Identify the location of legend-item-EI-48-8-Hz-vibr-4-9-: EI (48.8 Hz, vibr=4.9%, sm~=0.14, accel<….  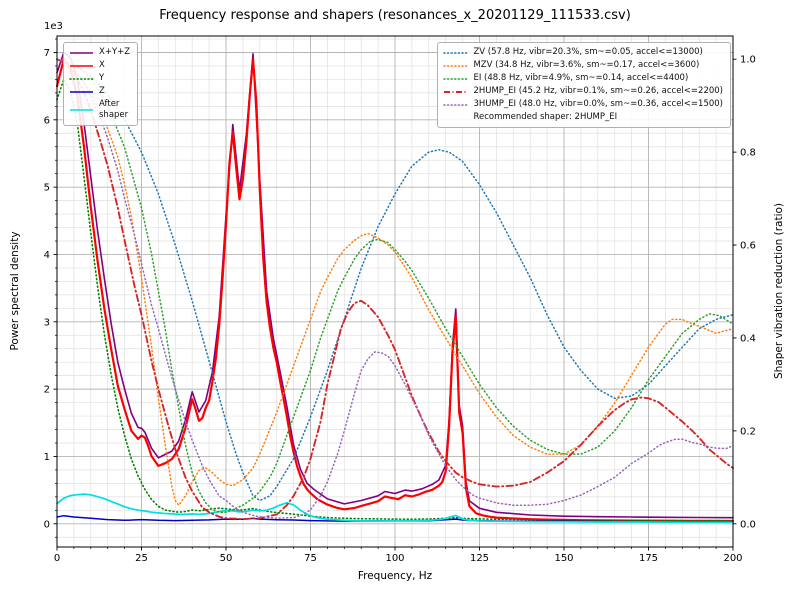
(583, 78).